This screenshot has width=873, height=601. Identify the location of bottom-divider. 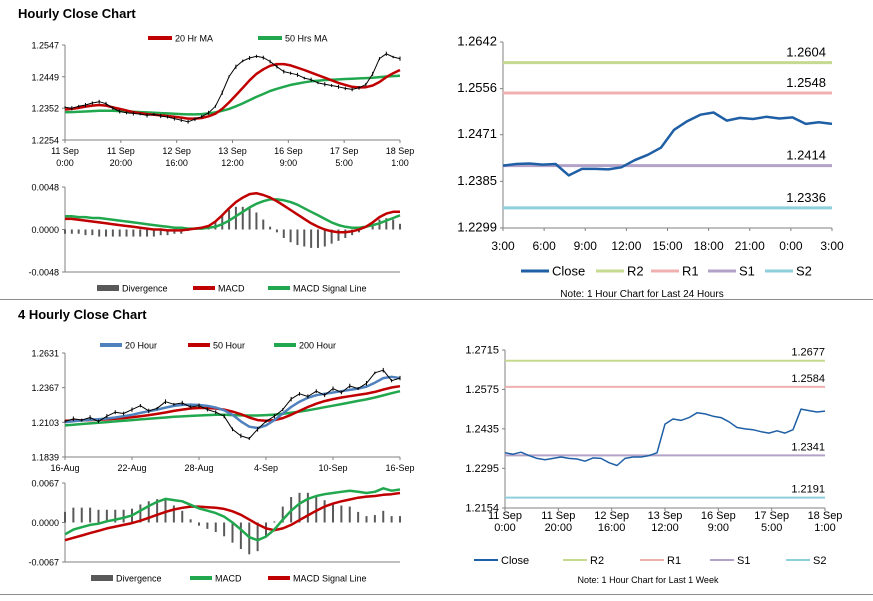
(436, 594).